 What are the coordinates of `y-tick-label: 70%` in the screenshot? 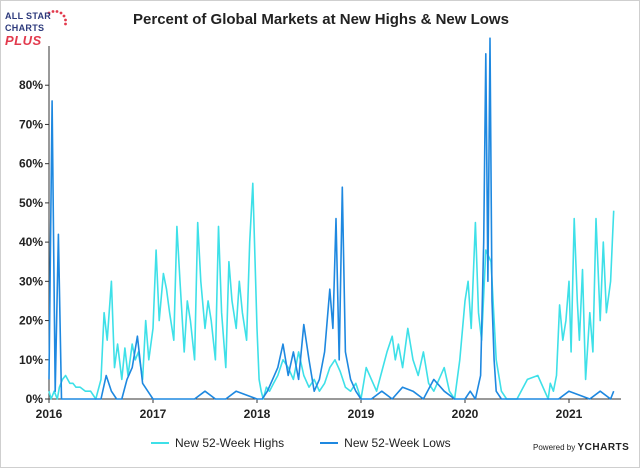 It's located at (31, 124).